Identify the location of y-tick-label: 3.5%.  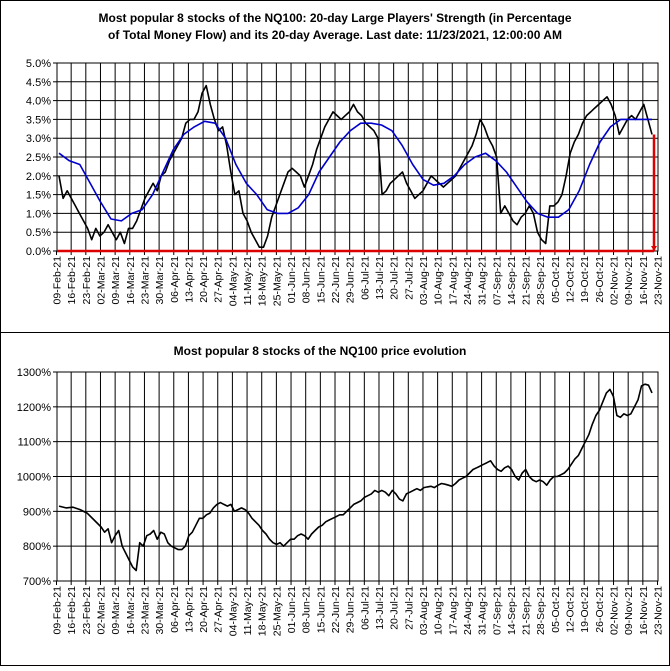
(38, 120).